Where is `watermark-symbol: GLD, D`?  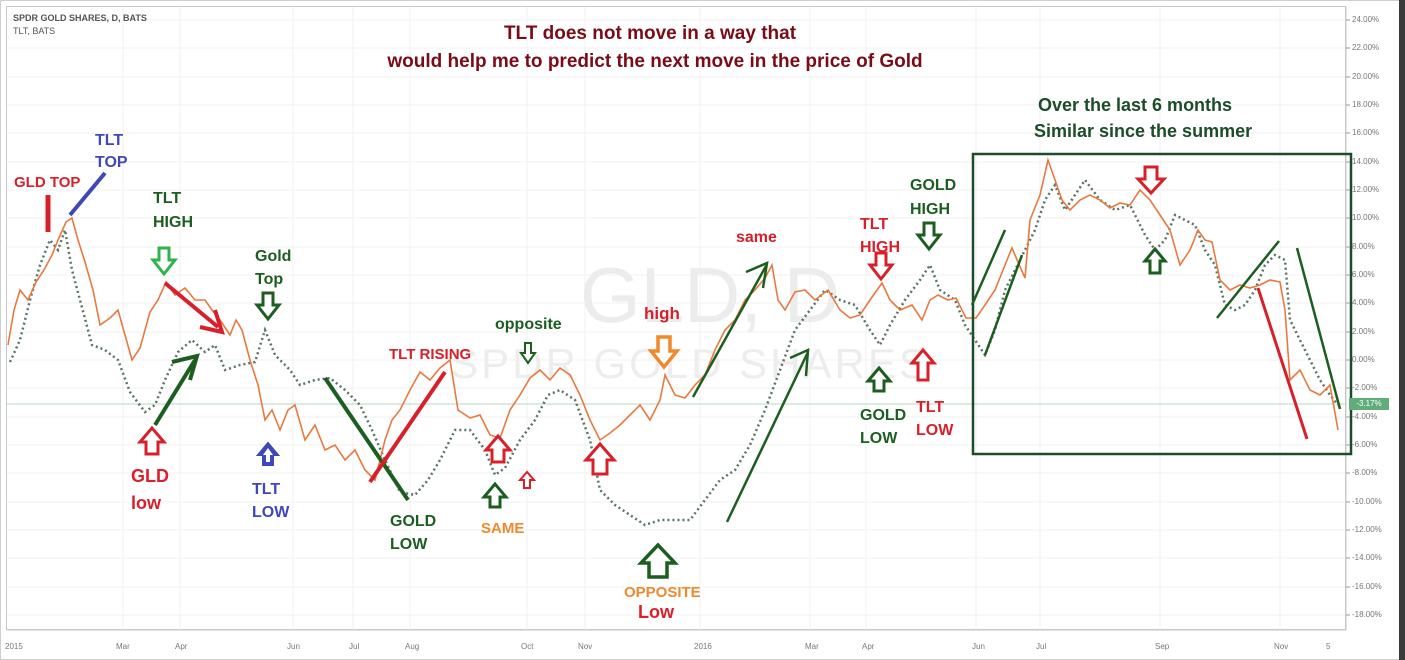
watermark-symbol: GLD, D is located at coordinates (710, 295).